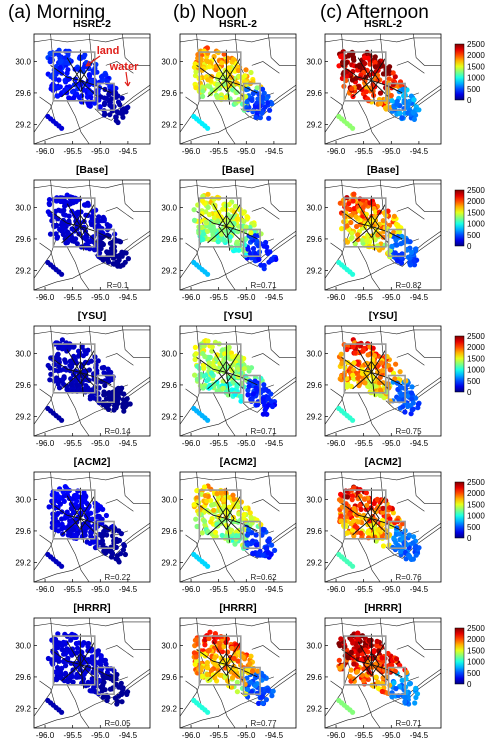  I want to click on x-tick-label: -95.0, so click(391, 735).